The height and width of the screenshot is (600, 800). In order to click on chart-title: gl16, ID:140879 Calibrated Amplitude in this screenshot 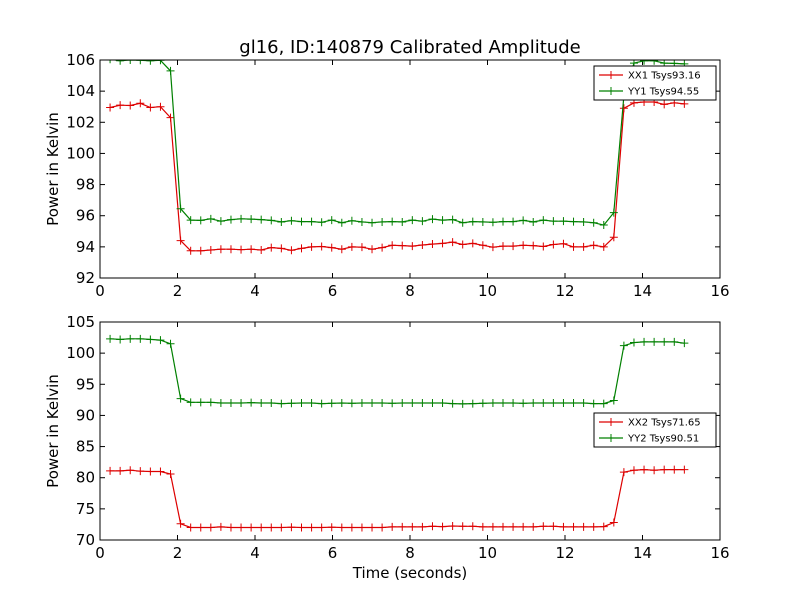, I will do `click(409, 47)`.